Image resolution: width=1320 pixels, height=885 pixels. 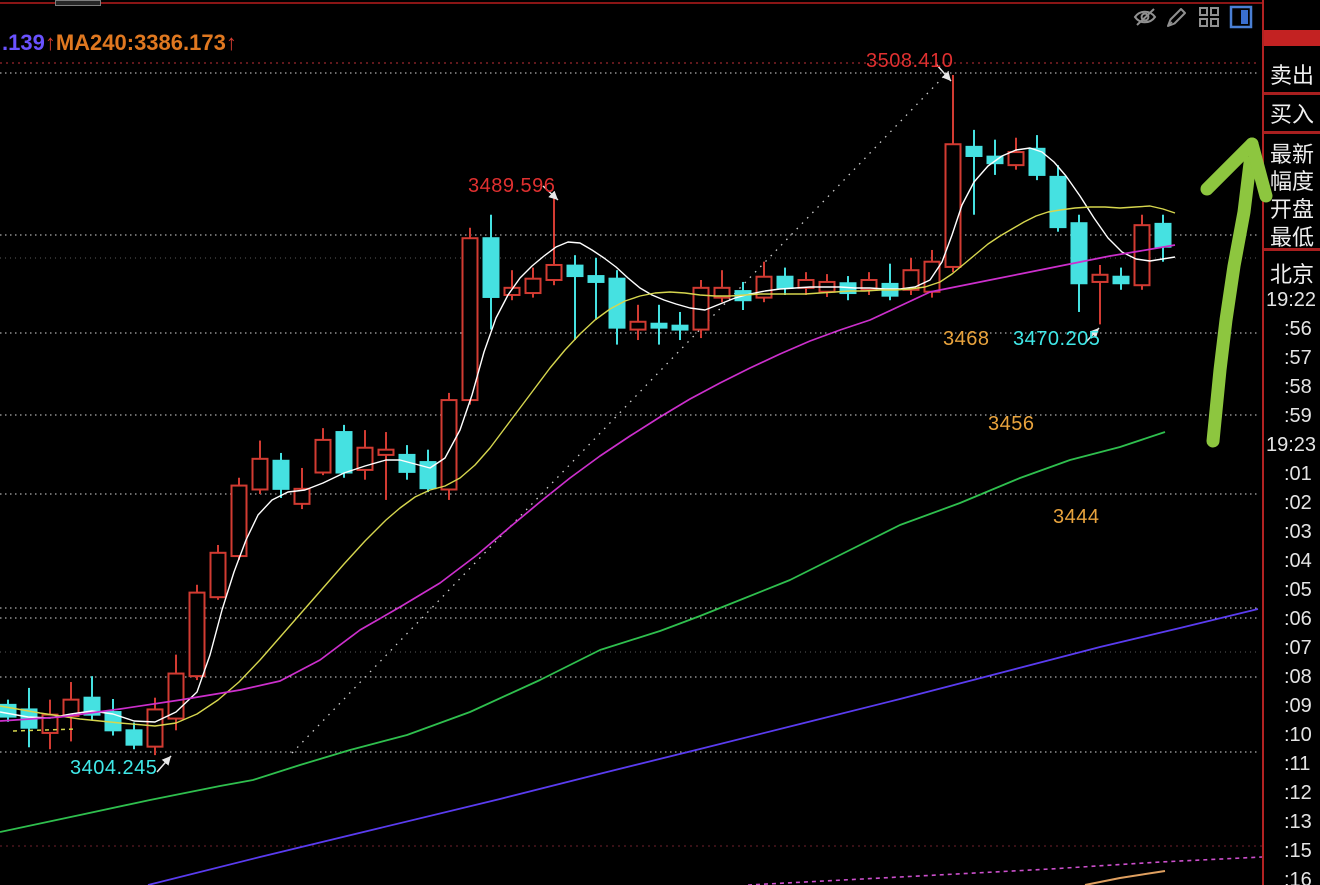 What do you see at coordinates (660, 3) in the screenshot?
I see `window-top-border` at bounding box center [660, 3].